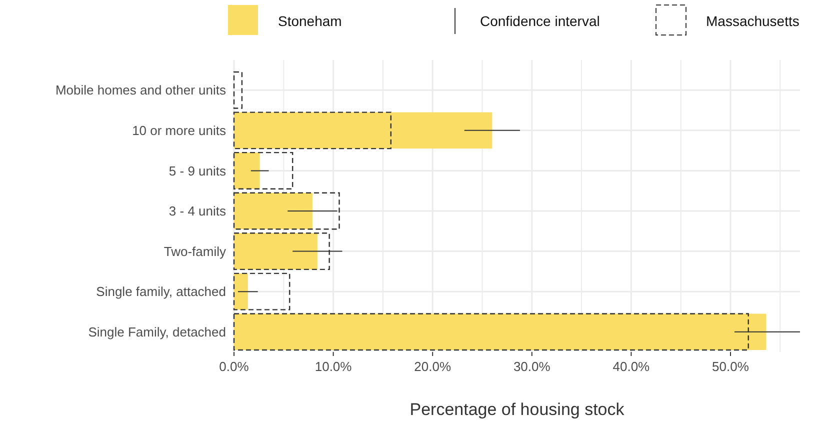 This screenshot has height=425, width=815. What do you see at coordinates (517, 409) in the screenshot?
I see `x-axis-title: Percentage of housing stock` at bounding box center [517, 409].